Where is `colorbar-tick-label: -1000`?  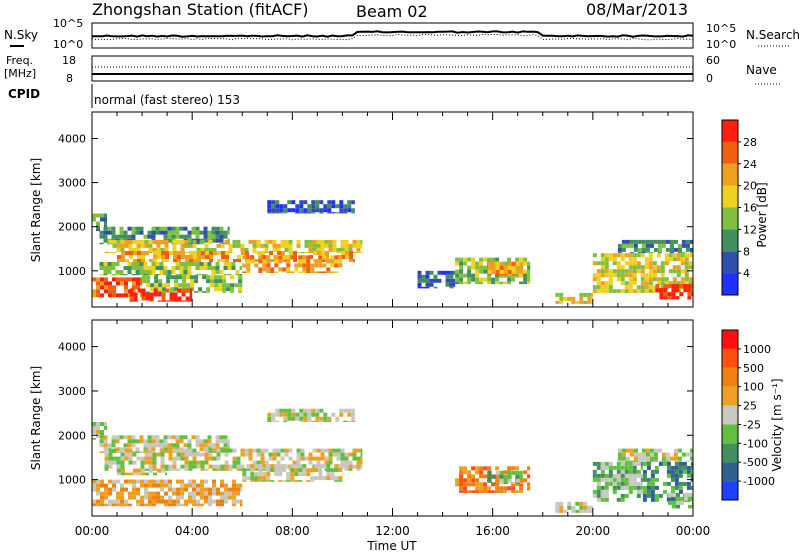
colorbar-tick-label: -1000 is located at coordinates (759, 481).